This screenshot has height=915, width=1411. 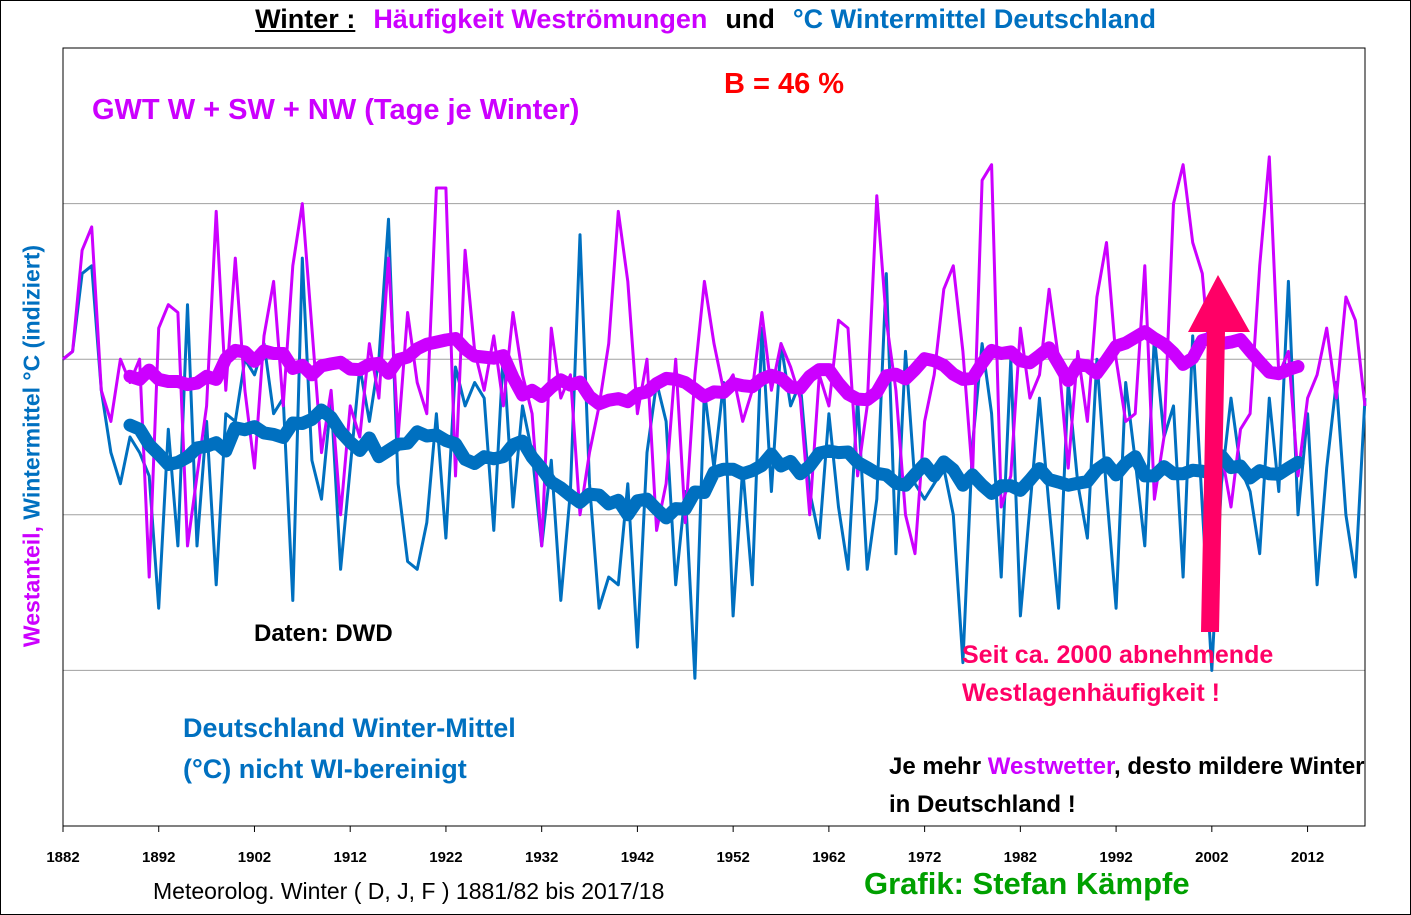 I want to click on arrow-up-icon, so click(x=1219, y=453).